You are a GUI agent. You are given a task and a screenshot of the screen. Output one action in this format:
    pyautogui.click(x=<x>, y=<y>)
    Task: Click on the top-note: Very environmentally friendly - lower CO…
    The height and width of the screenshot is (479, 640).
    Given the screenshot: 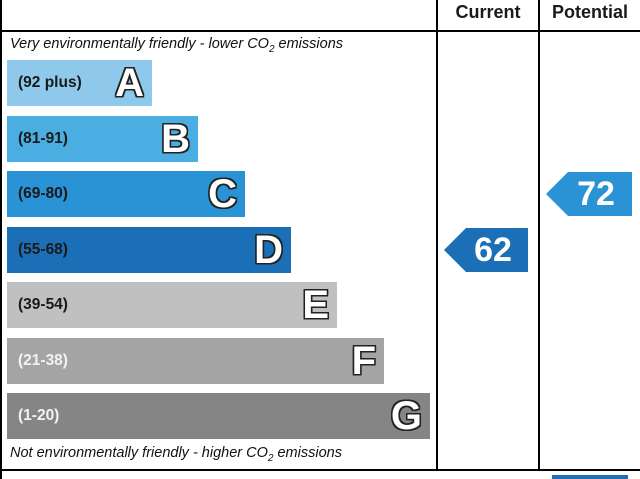 What is the action you would take?
    pyautogui.click(x=176, y=45)
    